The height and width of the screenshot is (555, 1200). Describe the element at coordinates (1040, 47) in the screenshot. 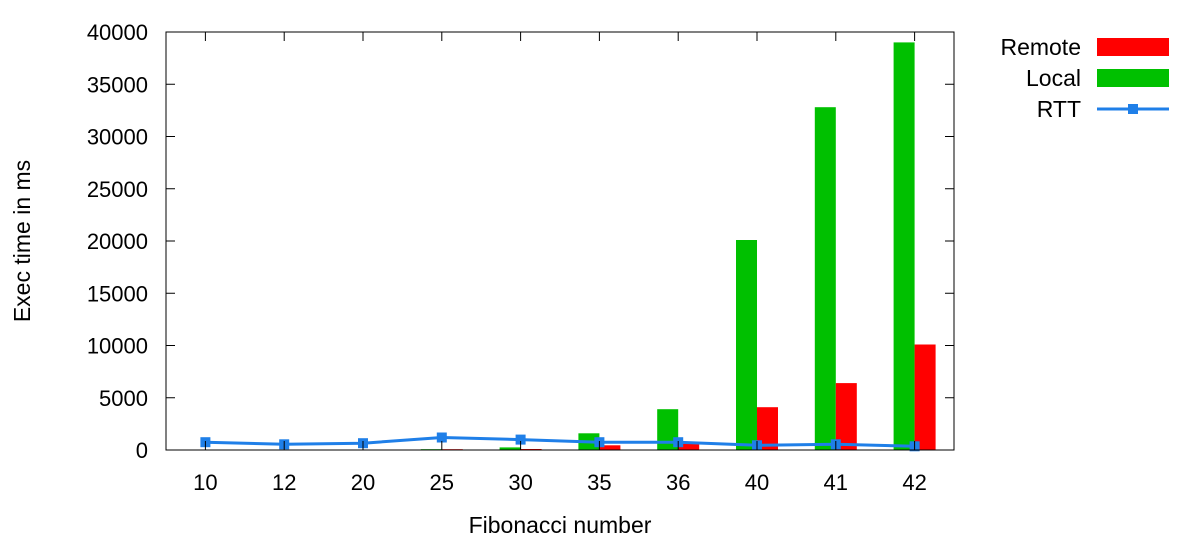

I see `legend-label-remote: Remote` at that location.